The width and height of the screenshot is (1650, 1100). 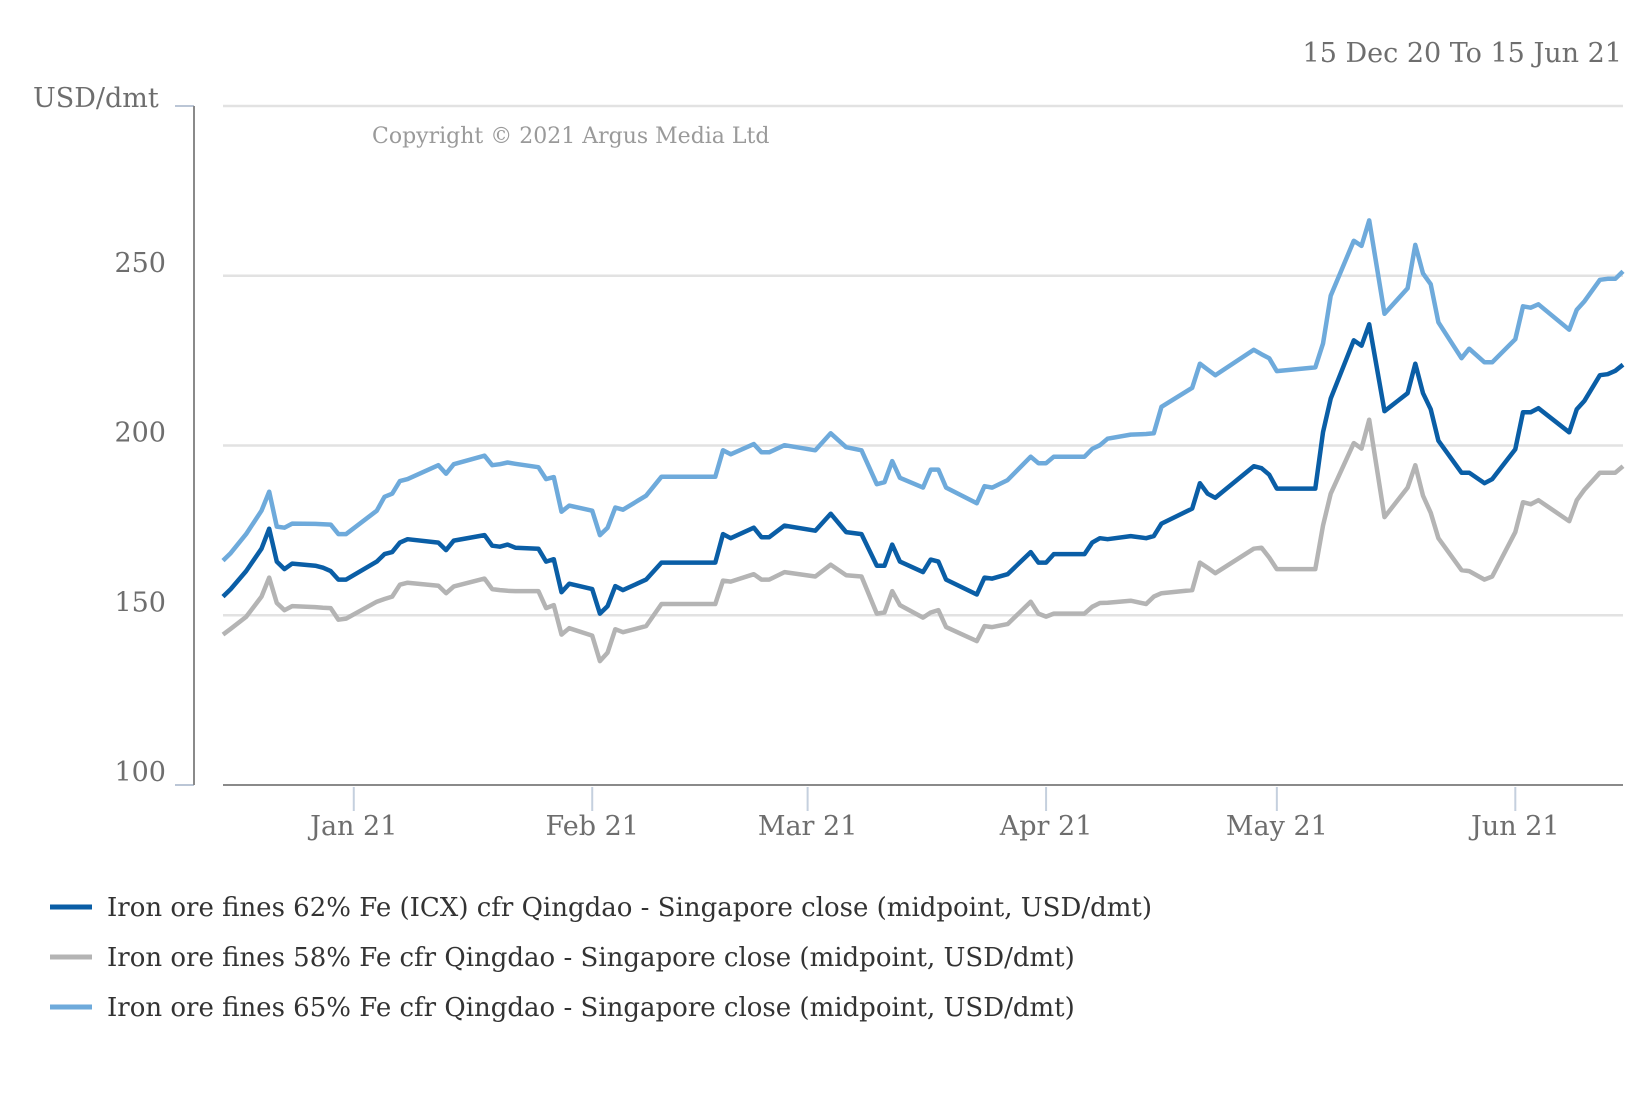 I want to click on copyright-notice: Copyright © 2021 Argus Media Ltd, so click(x=570, y=136).